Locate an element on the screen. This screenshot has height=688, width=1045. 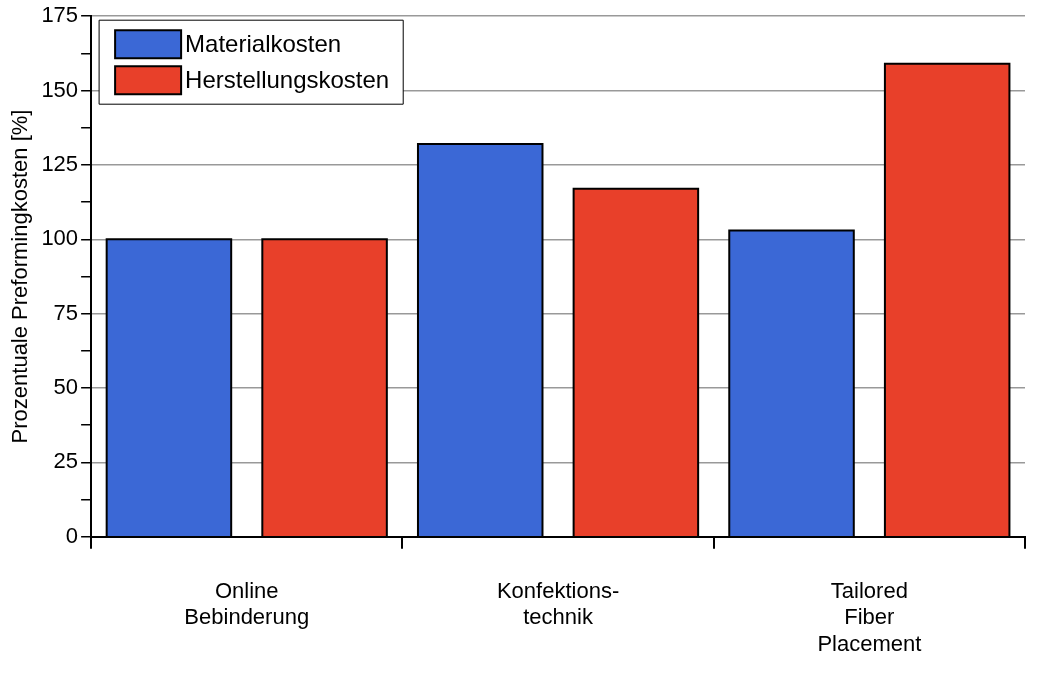
y-tick-label: 0 is located at coordinates (72, 535).